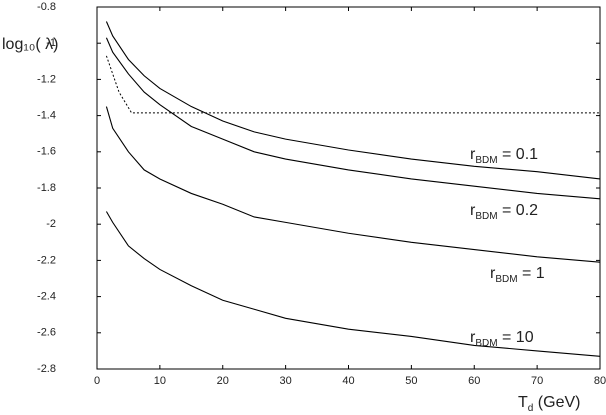  I want to click on x-tick-label: 50, so click(411, 381).